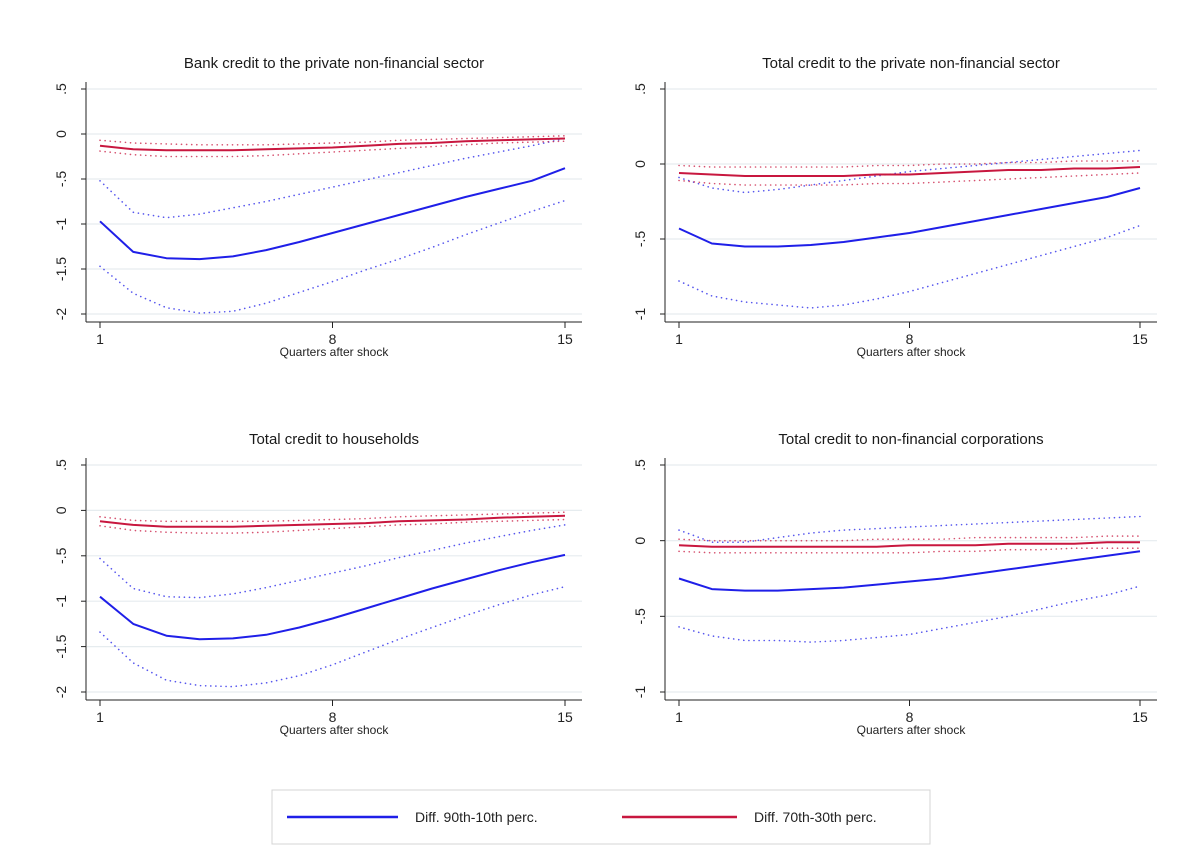 The height and width of the screenshot is (867, 1196). What do you see at coordinates (61, 89) in the screenshot?
I see `y-tick-label-1-0: .5` at bounding box center [61, 89].